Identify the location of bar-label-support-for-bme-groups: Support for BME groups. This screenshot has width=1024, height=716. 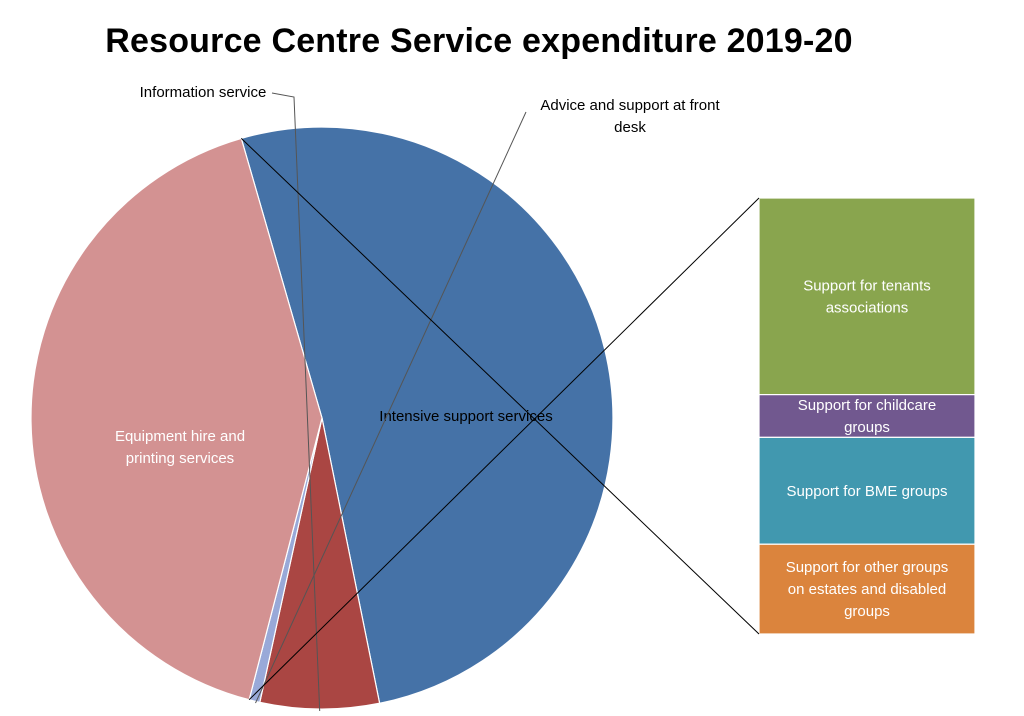
(867, 491).